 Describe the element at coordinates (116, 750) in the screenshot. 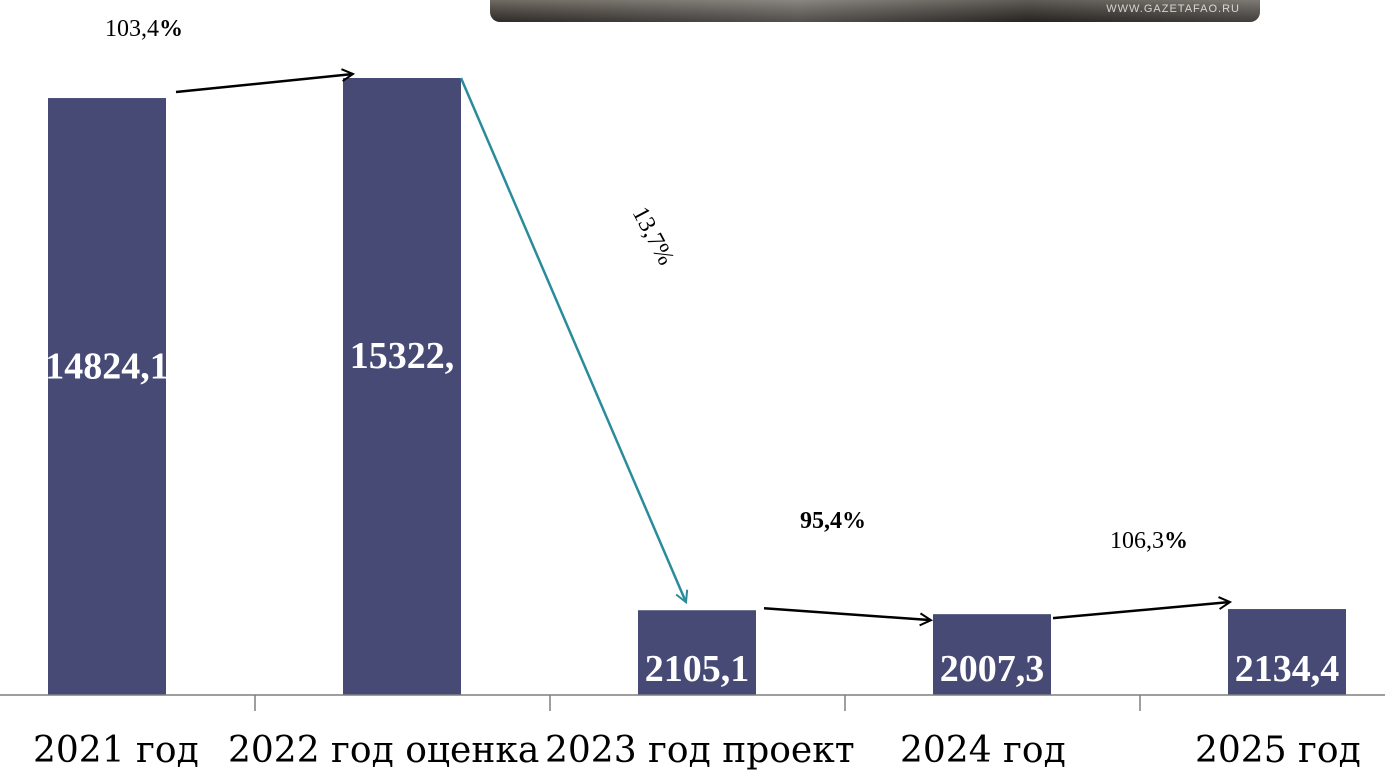

I see `category-label-1: 2021 год` at that location.